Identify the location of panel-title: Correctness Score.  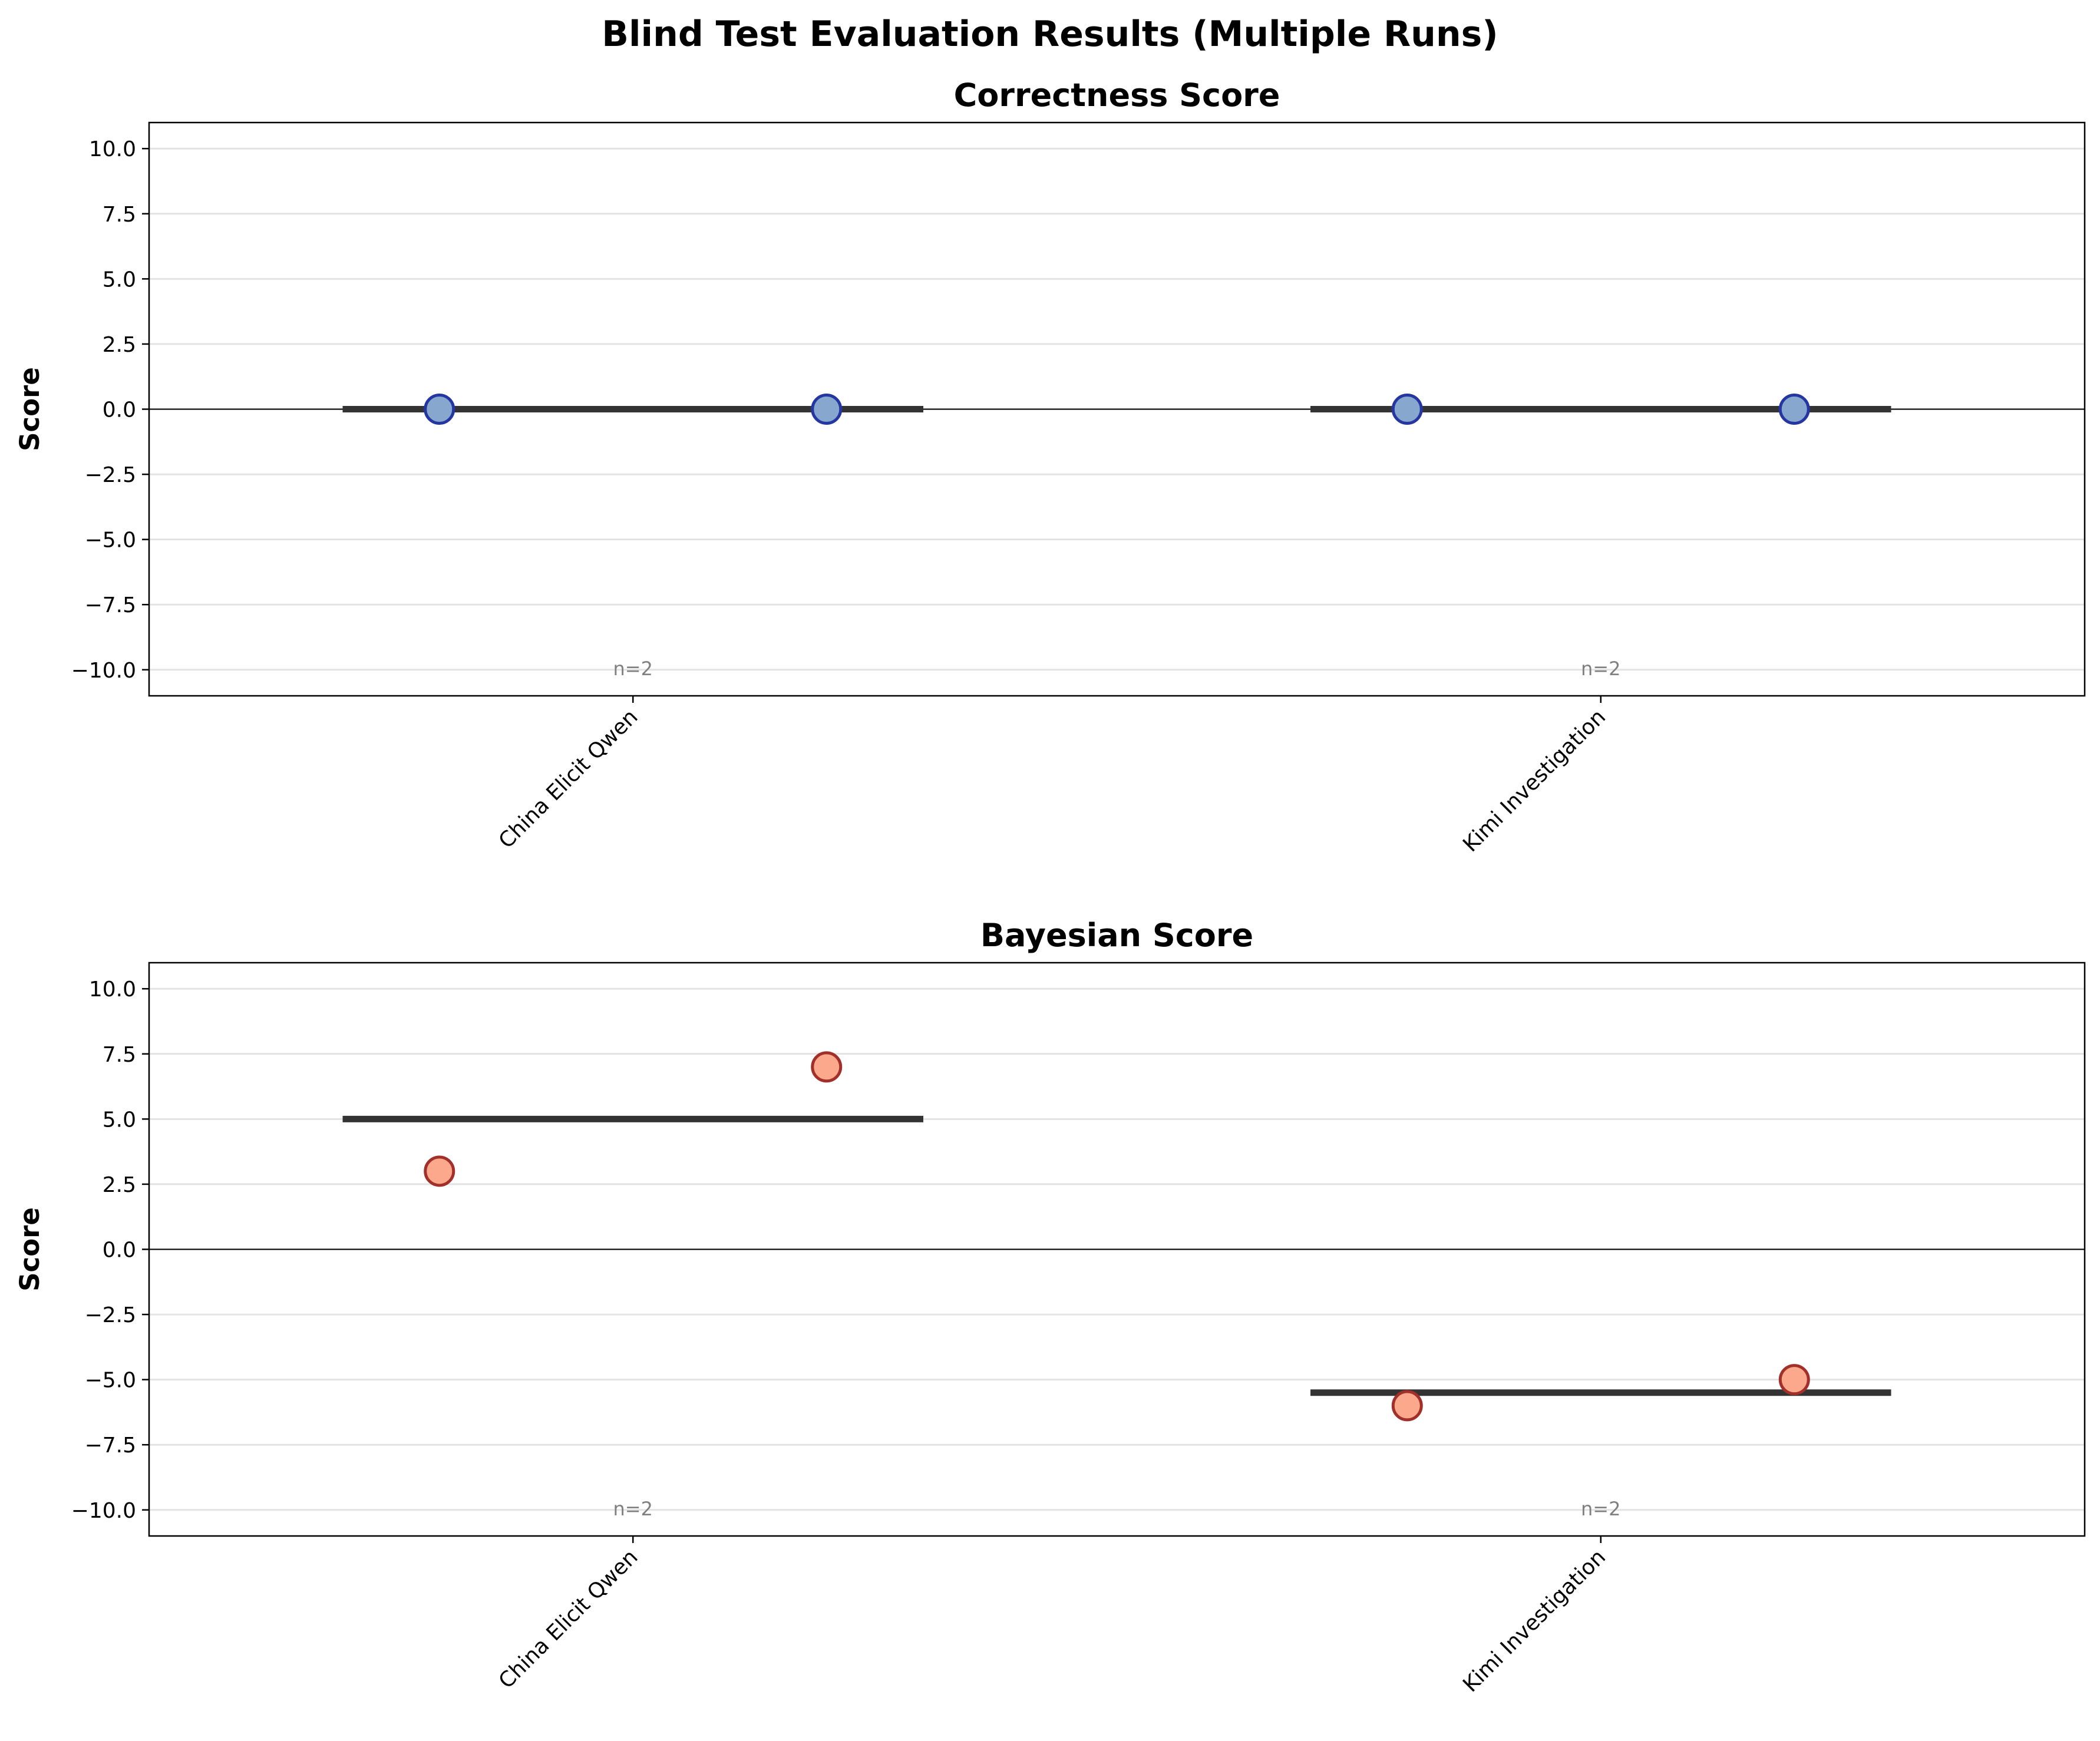
(1117, 95).